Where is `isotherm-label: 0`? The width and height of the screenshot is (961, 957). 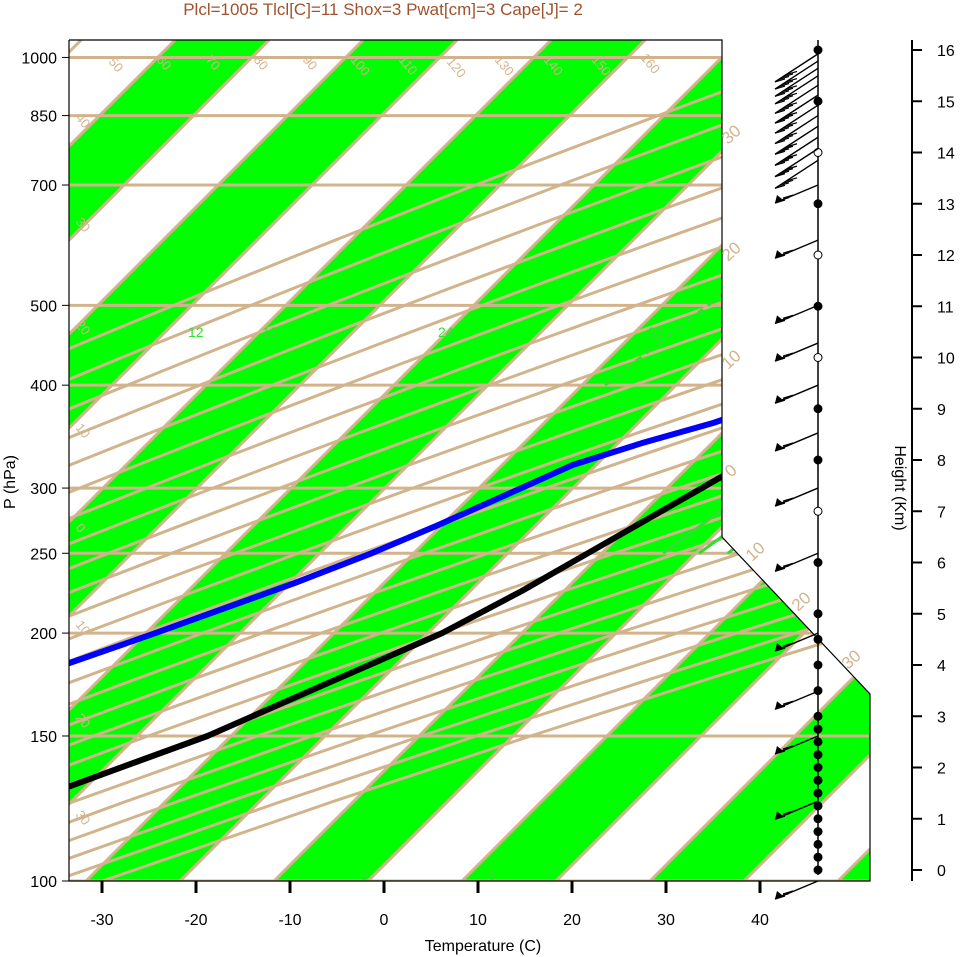
isotherm-label: 0 is located at coordinates (731, 471).